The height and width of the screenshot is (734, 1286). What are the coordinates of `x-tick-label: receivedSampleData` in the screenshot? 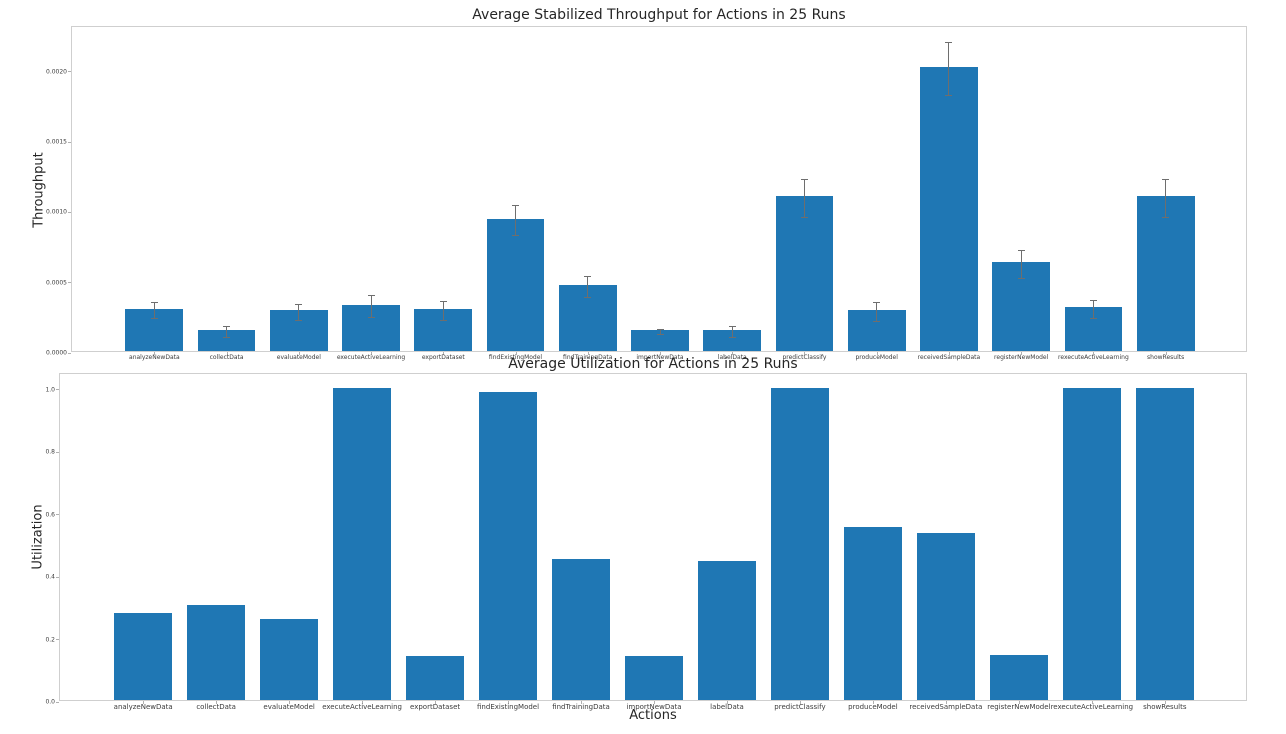 It's located at (949, 357).